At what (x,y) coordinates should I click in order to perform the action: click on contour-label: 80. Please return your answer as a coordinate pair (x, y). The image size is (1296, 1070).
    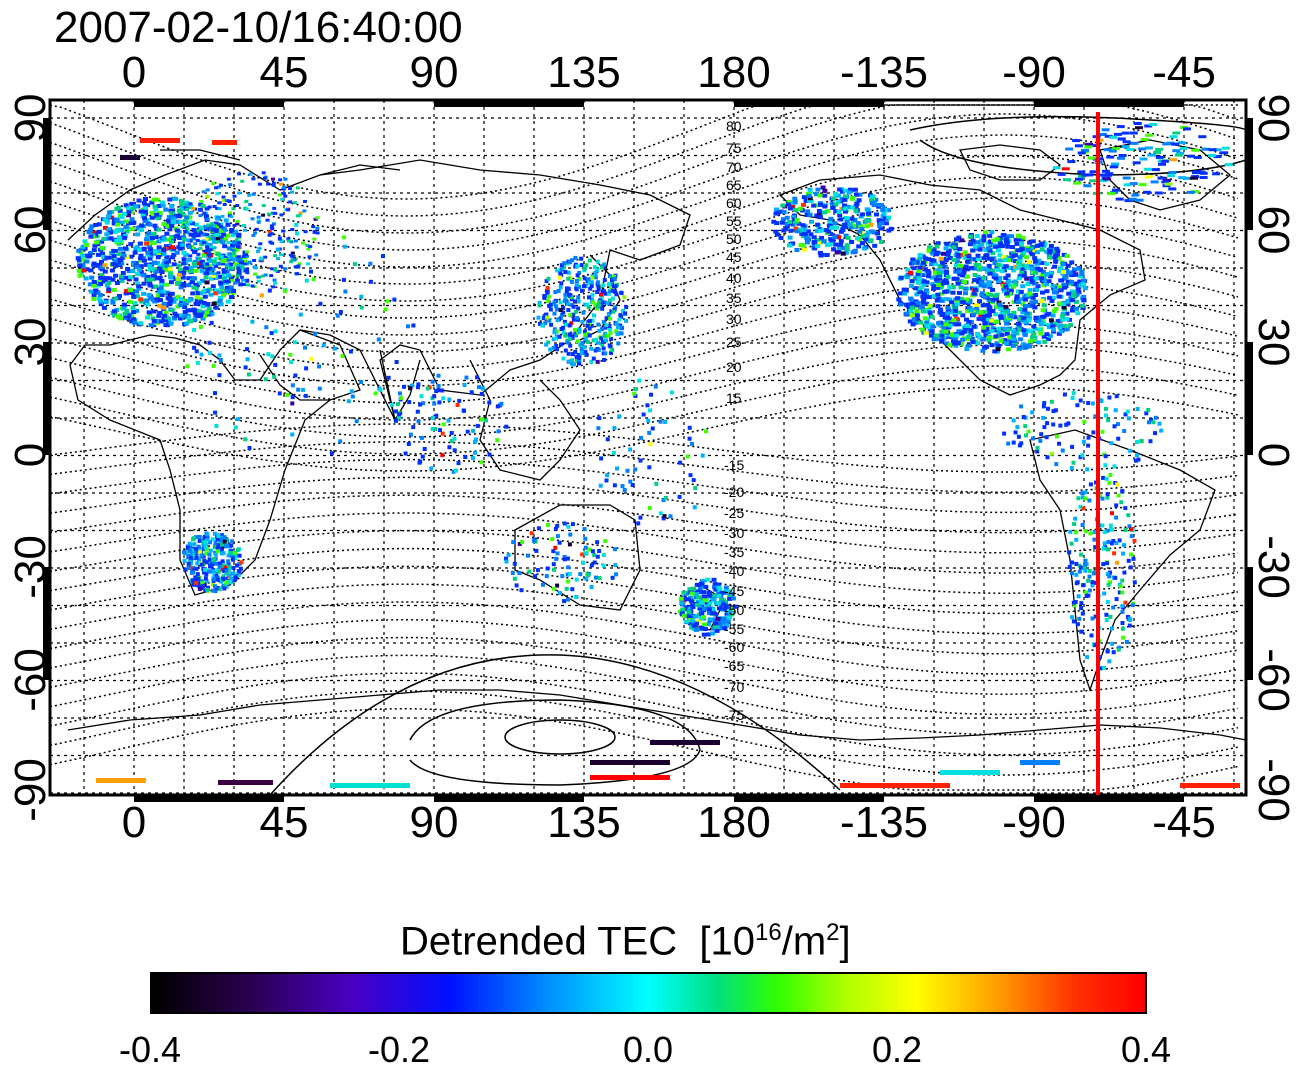
    Looking at the image, I should click on (734, 126).